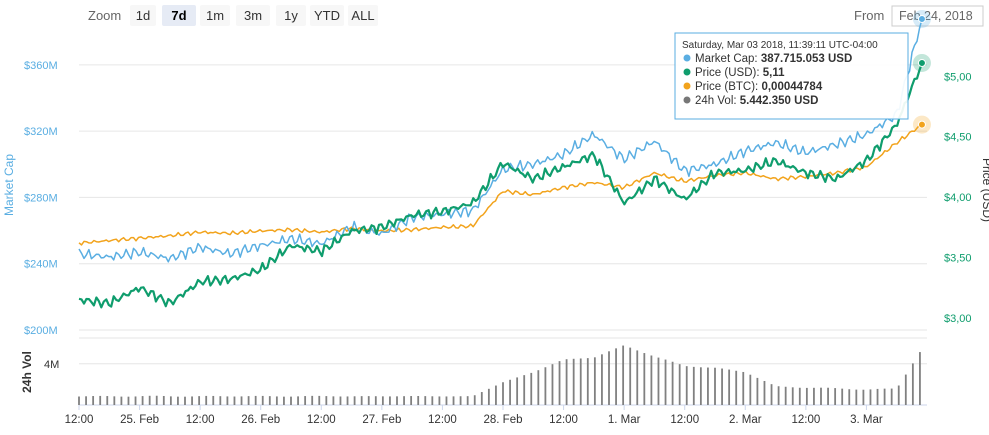 This screenshot has width=989, height=435. I want to click on market-cap-tick-label: $200M, so click(41, 331).